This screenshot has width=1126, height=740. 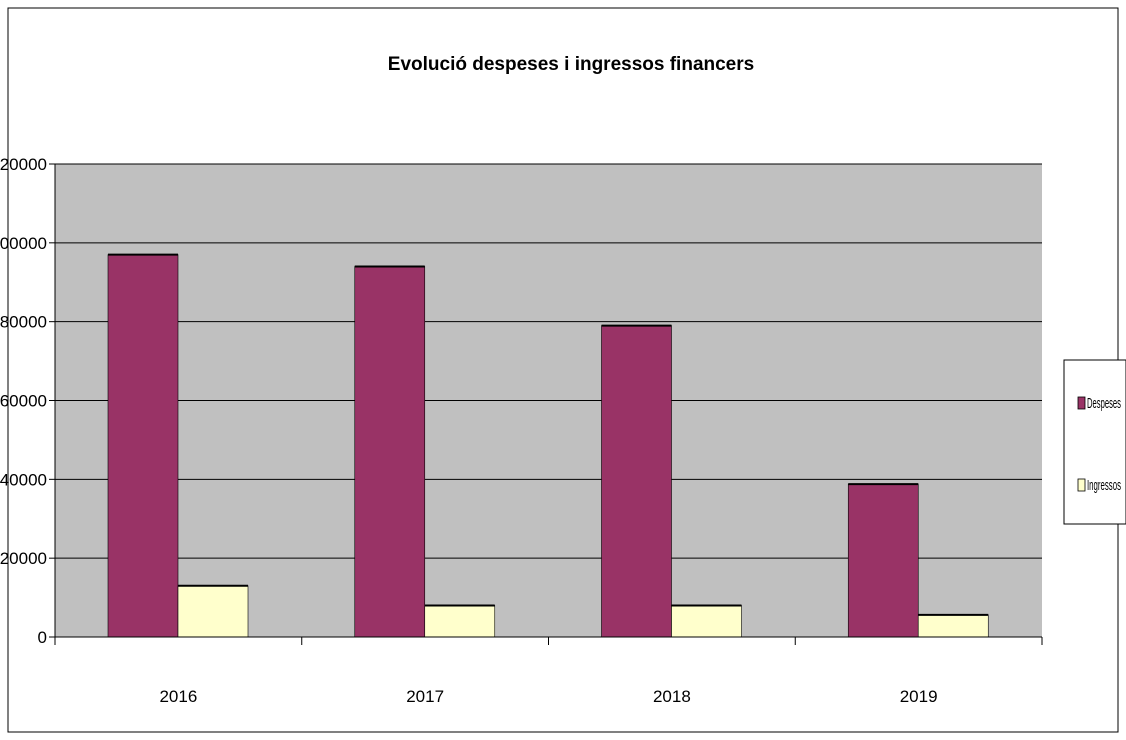 What do you see at coordinates (23, 401) in the screenshot?
I see `y-tick-label: 60000` at bounding box center [23, 401].